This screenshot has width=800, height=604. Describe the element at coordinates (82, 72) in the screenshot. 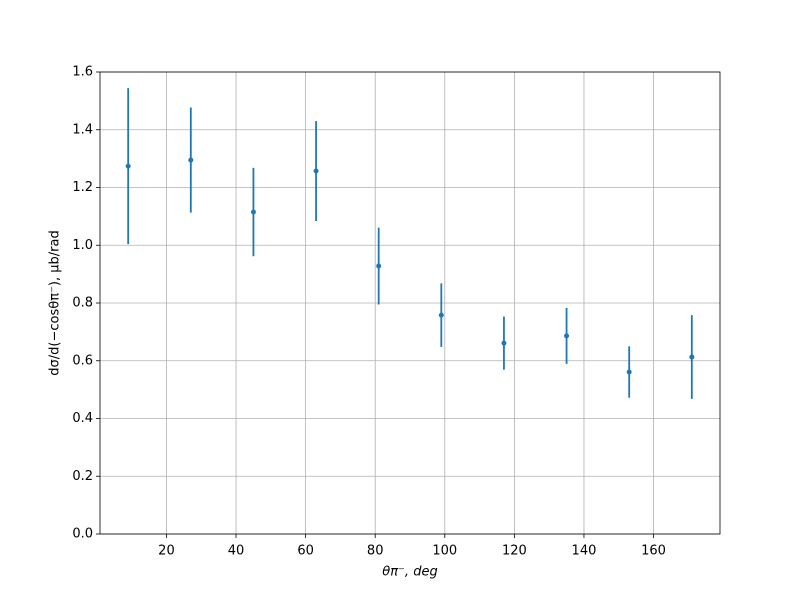

I see `y-tick-label: 1.6` at that location.